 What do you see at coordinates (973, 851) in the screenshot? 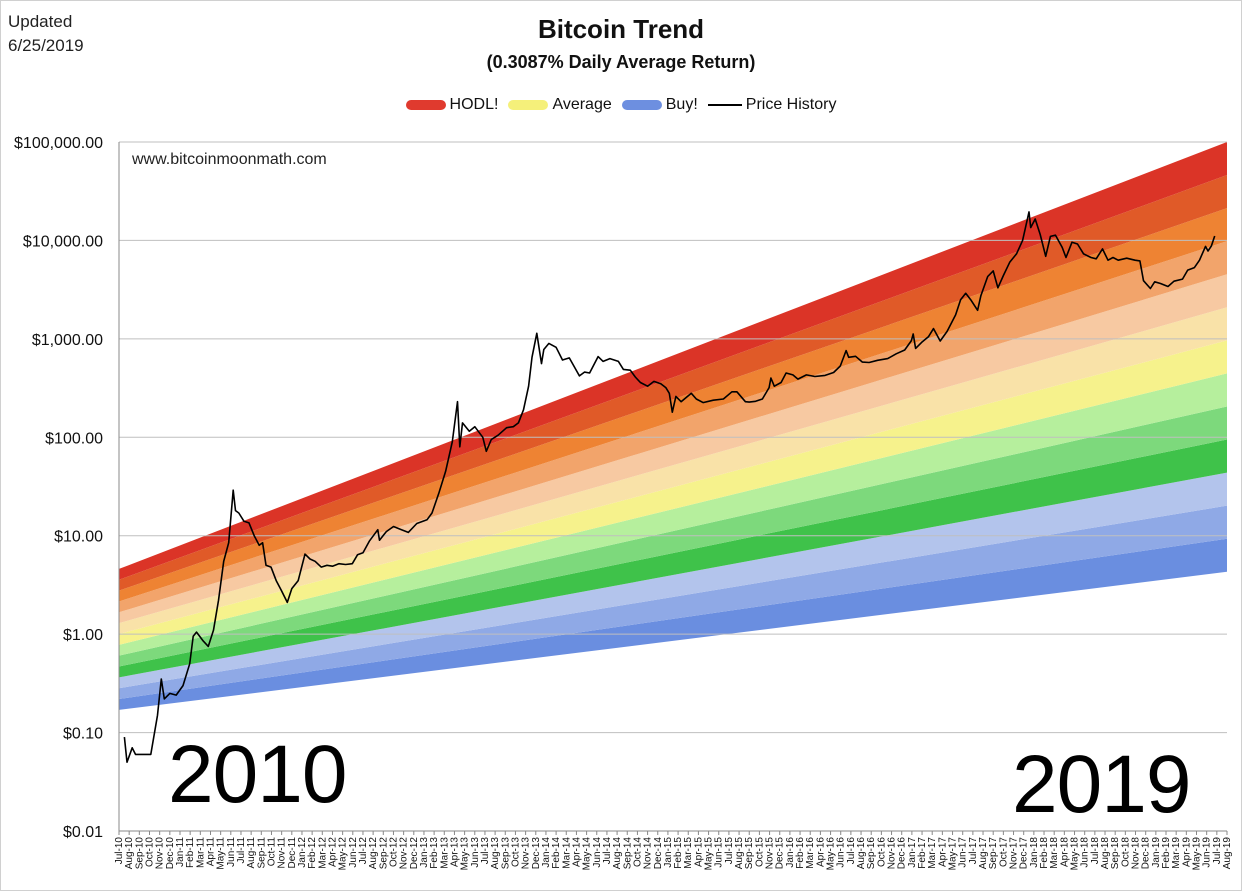
I see `x-tick-label: Jul-17` at bounding box center [973, 851].